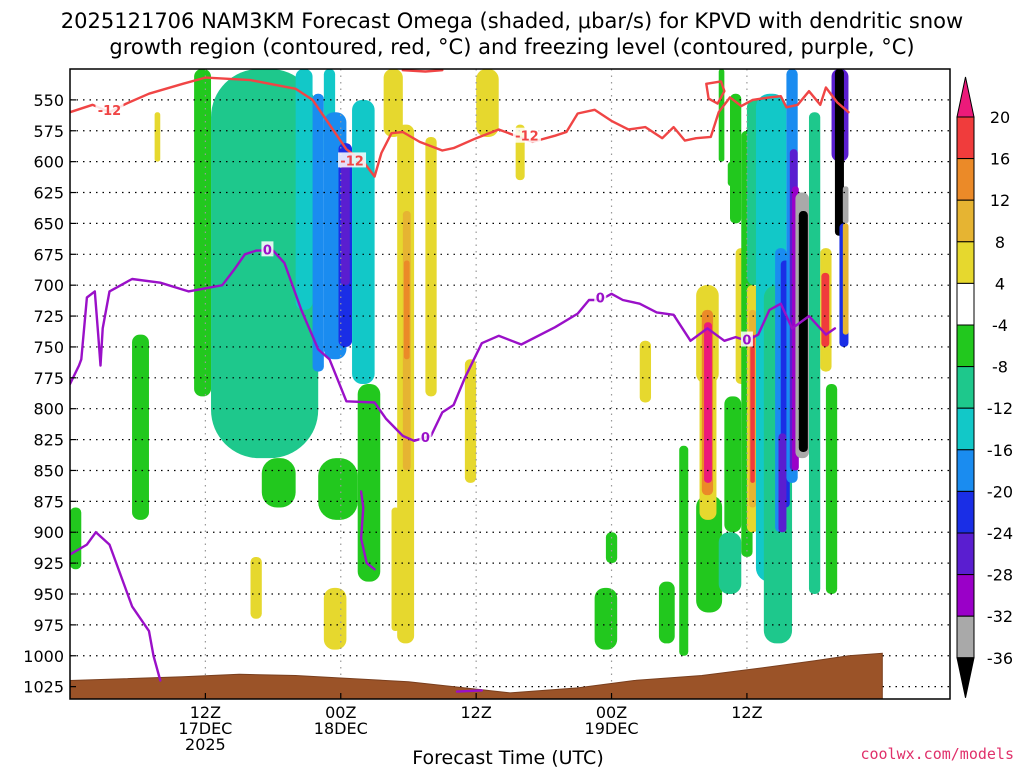 The width and height of the screenshot is (1024, 768). I want to click on y-tick-label: 575, so click(48, 131).